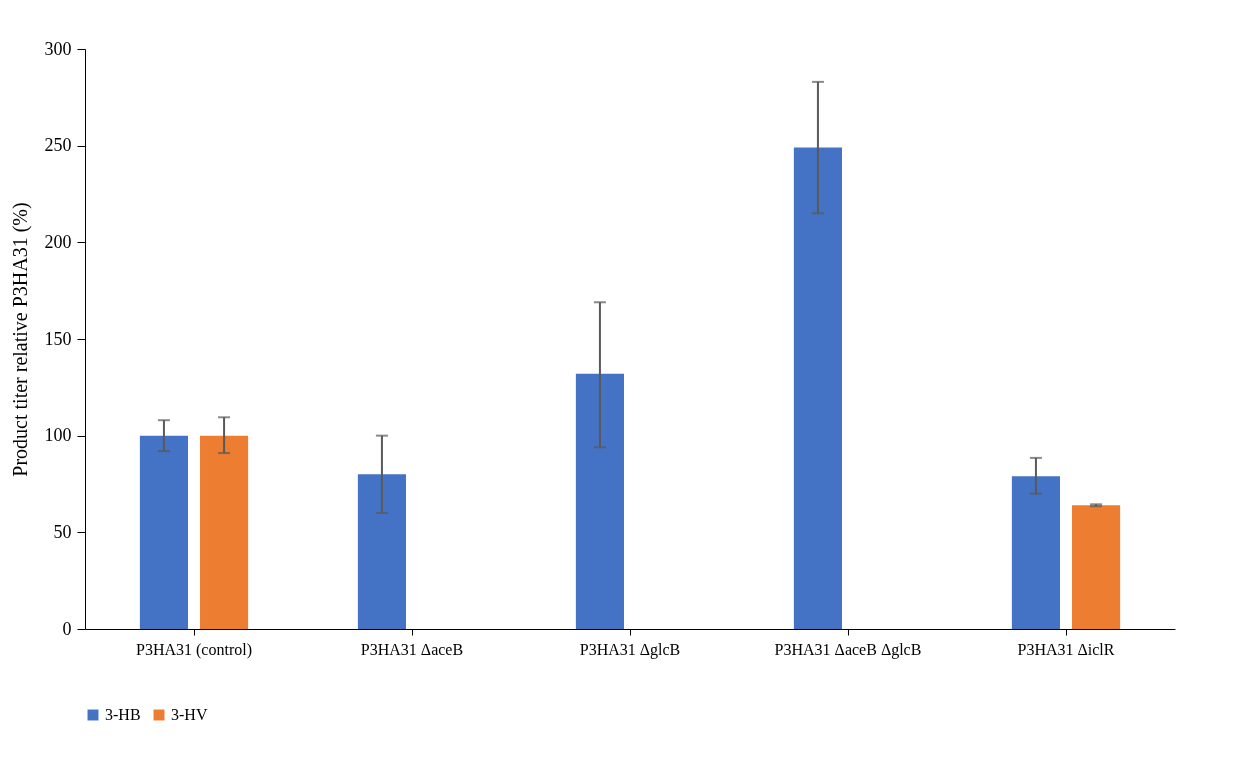 This screenshot has width=1248, height=759. Describe the element at coordinates (58, 435) in the screenshot. I see `y-tick-label: 100` at that location.